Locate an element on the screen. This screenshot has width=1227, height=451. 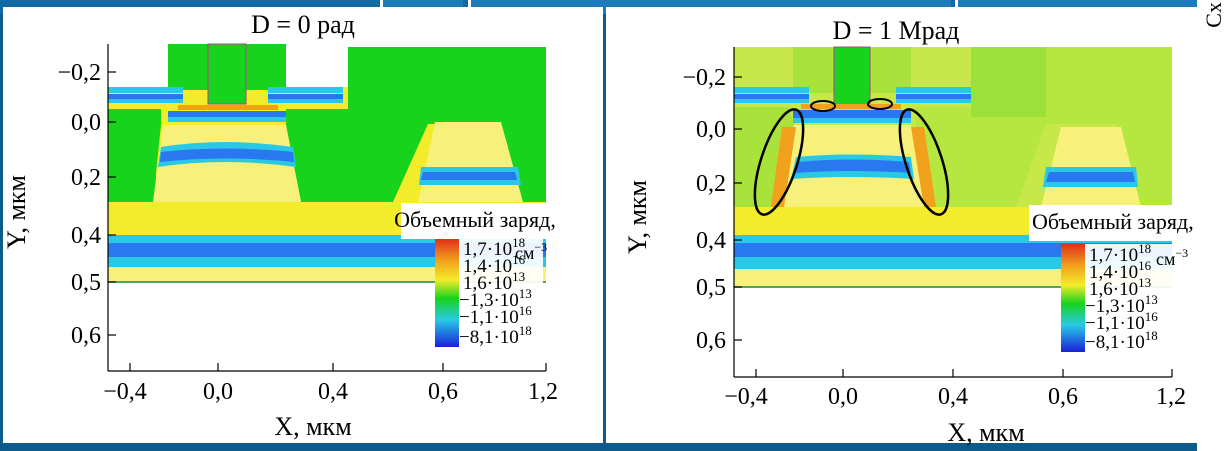
slide-right-edge: Сх is located at coordinates (1212, 225).